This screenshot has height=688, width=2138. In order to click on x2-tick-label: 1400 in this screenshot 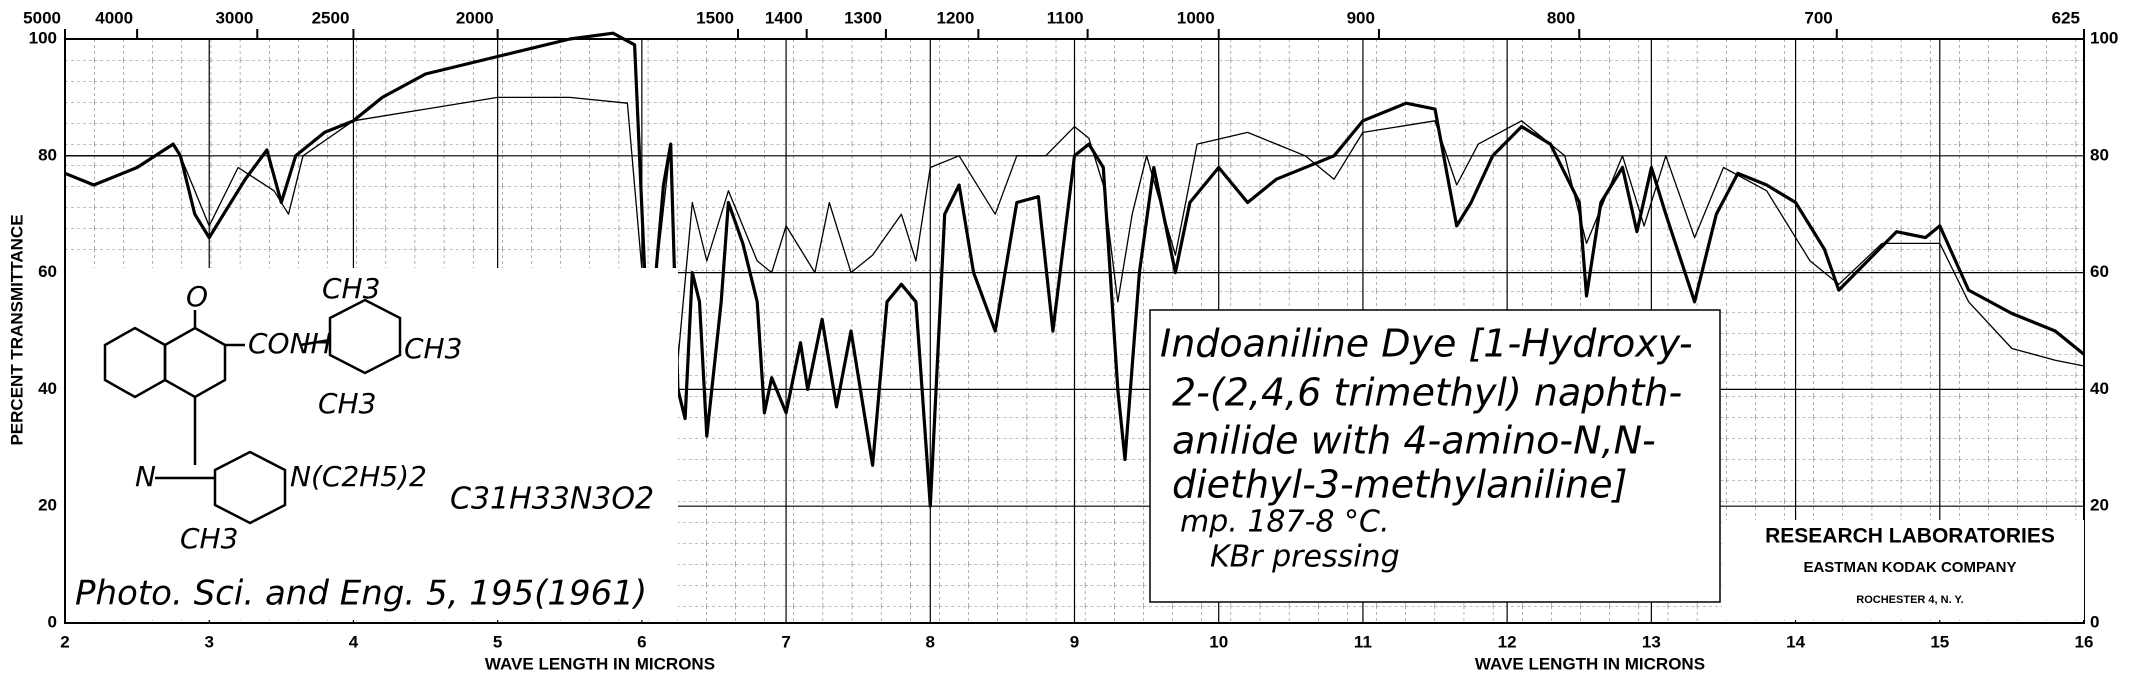, I will do `click(784, 17)`.